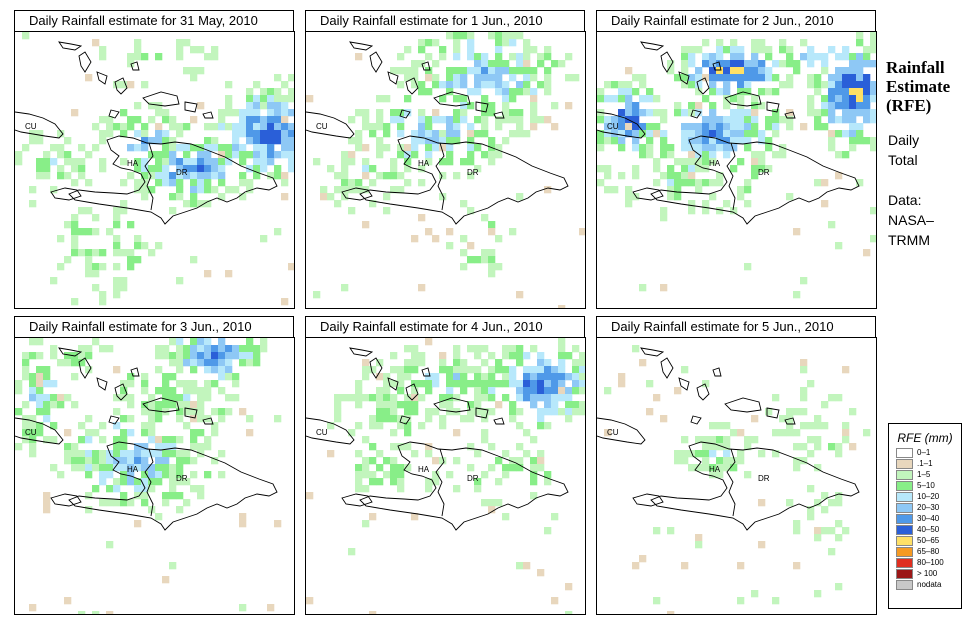  I want to click on legend-item: 65–80, so click(928, 551).